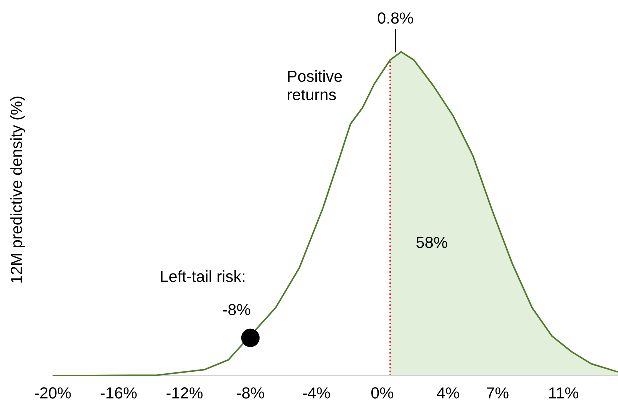  I want to click on x-tick-label: -4%, so click(316, 393).